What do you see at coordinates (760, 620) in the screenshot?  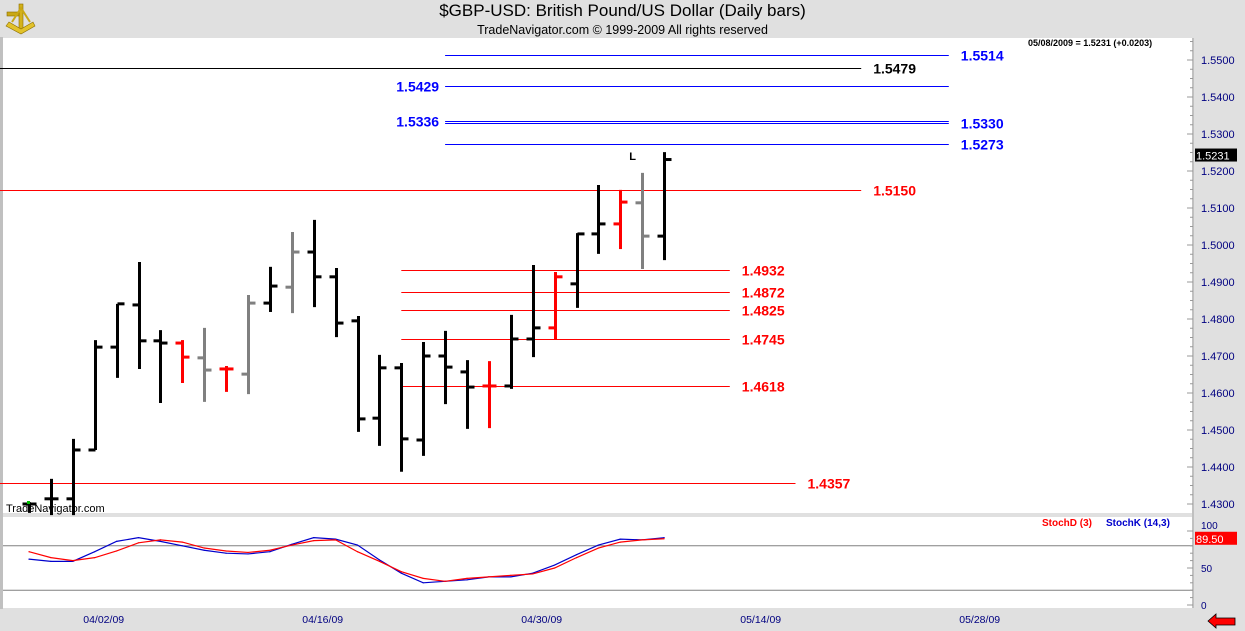 I see `x-date-label: 05/14/09` at bounding box center [760, 620].